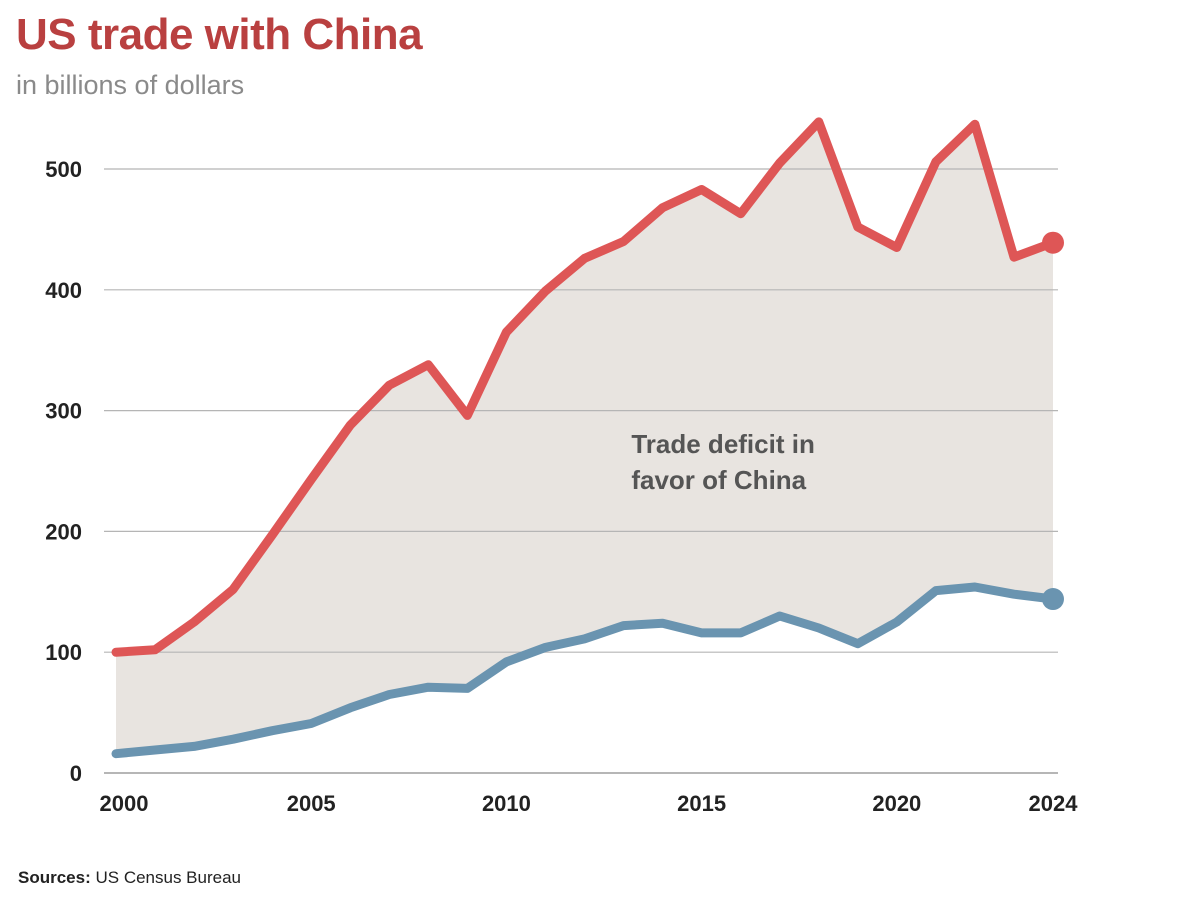 This screenshot has height=912, width=1200. I want to click on x-tick-label: 2020, so click(896, 803).